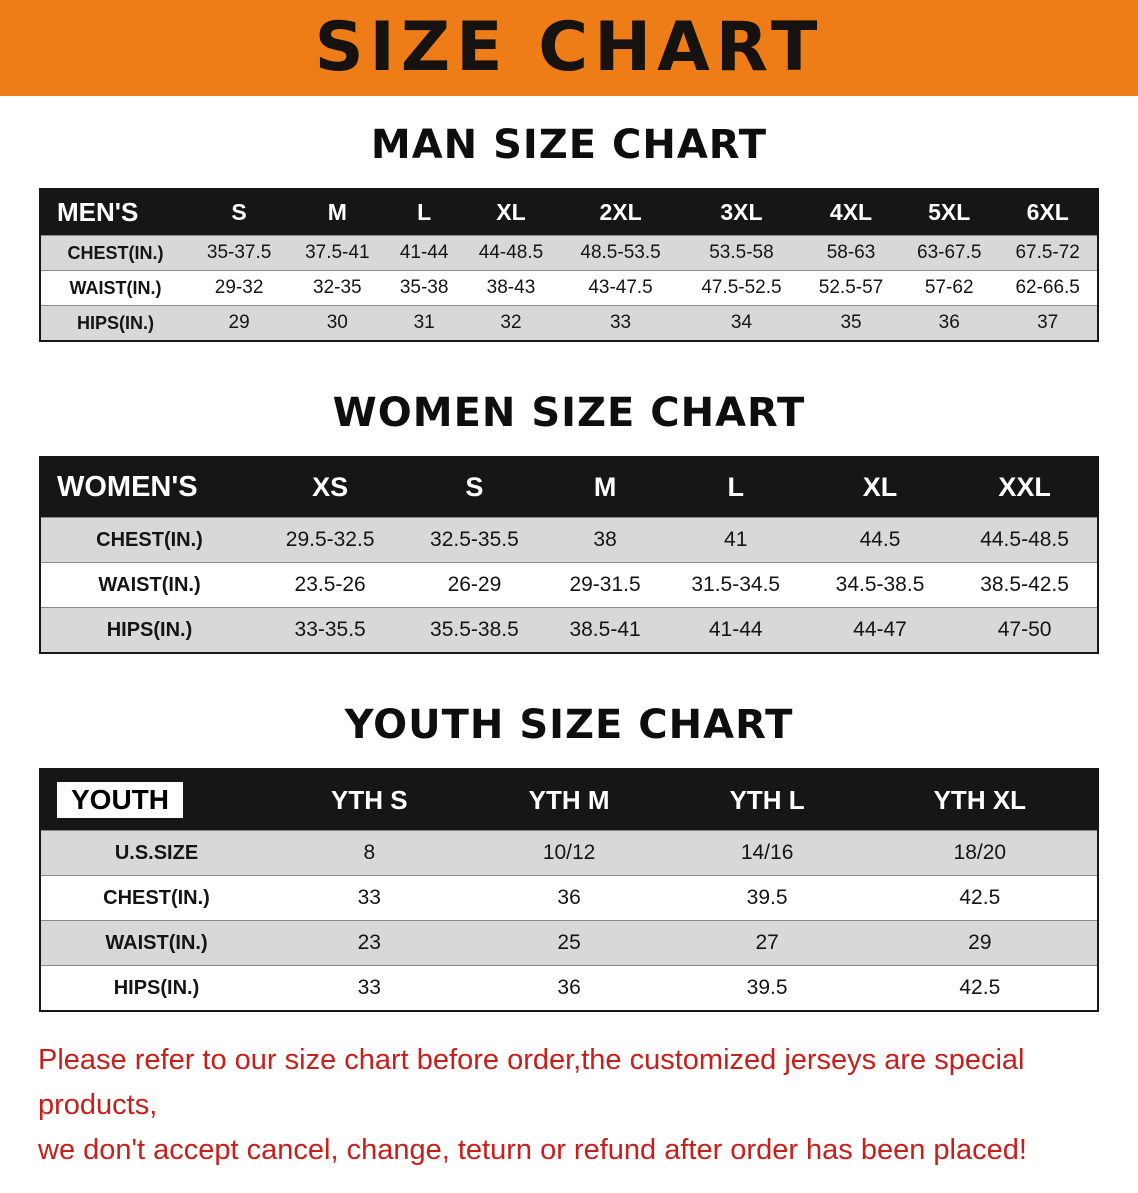 Image resolution: width=1138 pixels, height=1193 pixels. What do you see at coordinates (620, 287) in the screenshot?
I see `size-value-cell: 43-47.5` at bounding box center [620, 287].